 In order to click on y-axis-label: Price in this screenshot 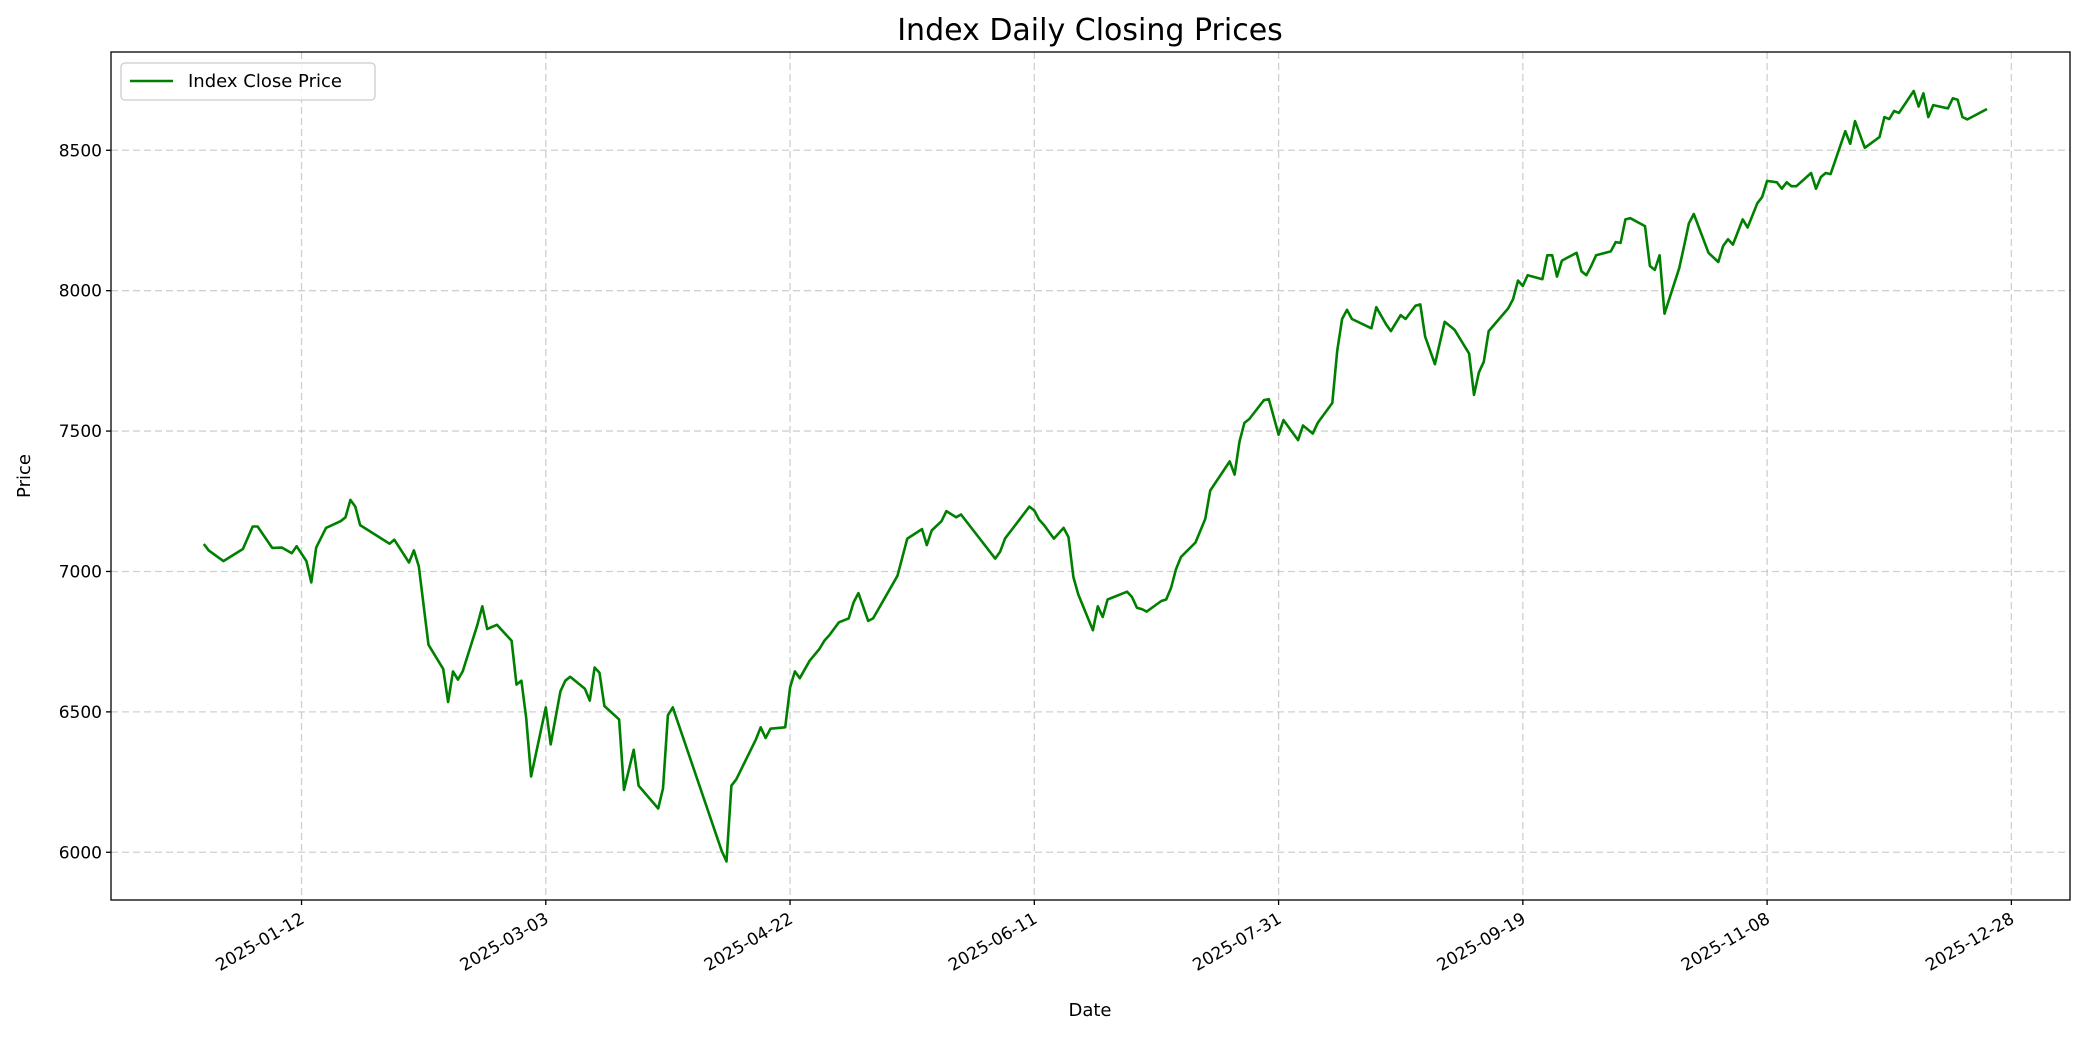, I will do `click(24, 476)`.